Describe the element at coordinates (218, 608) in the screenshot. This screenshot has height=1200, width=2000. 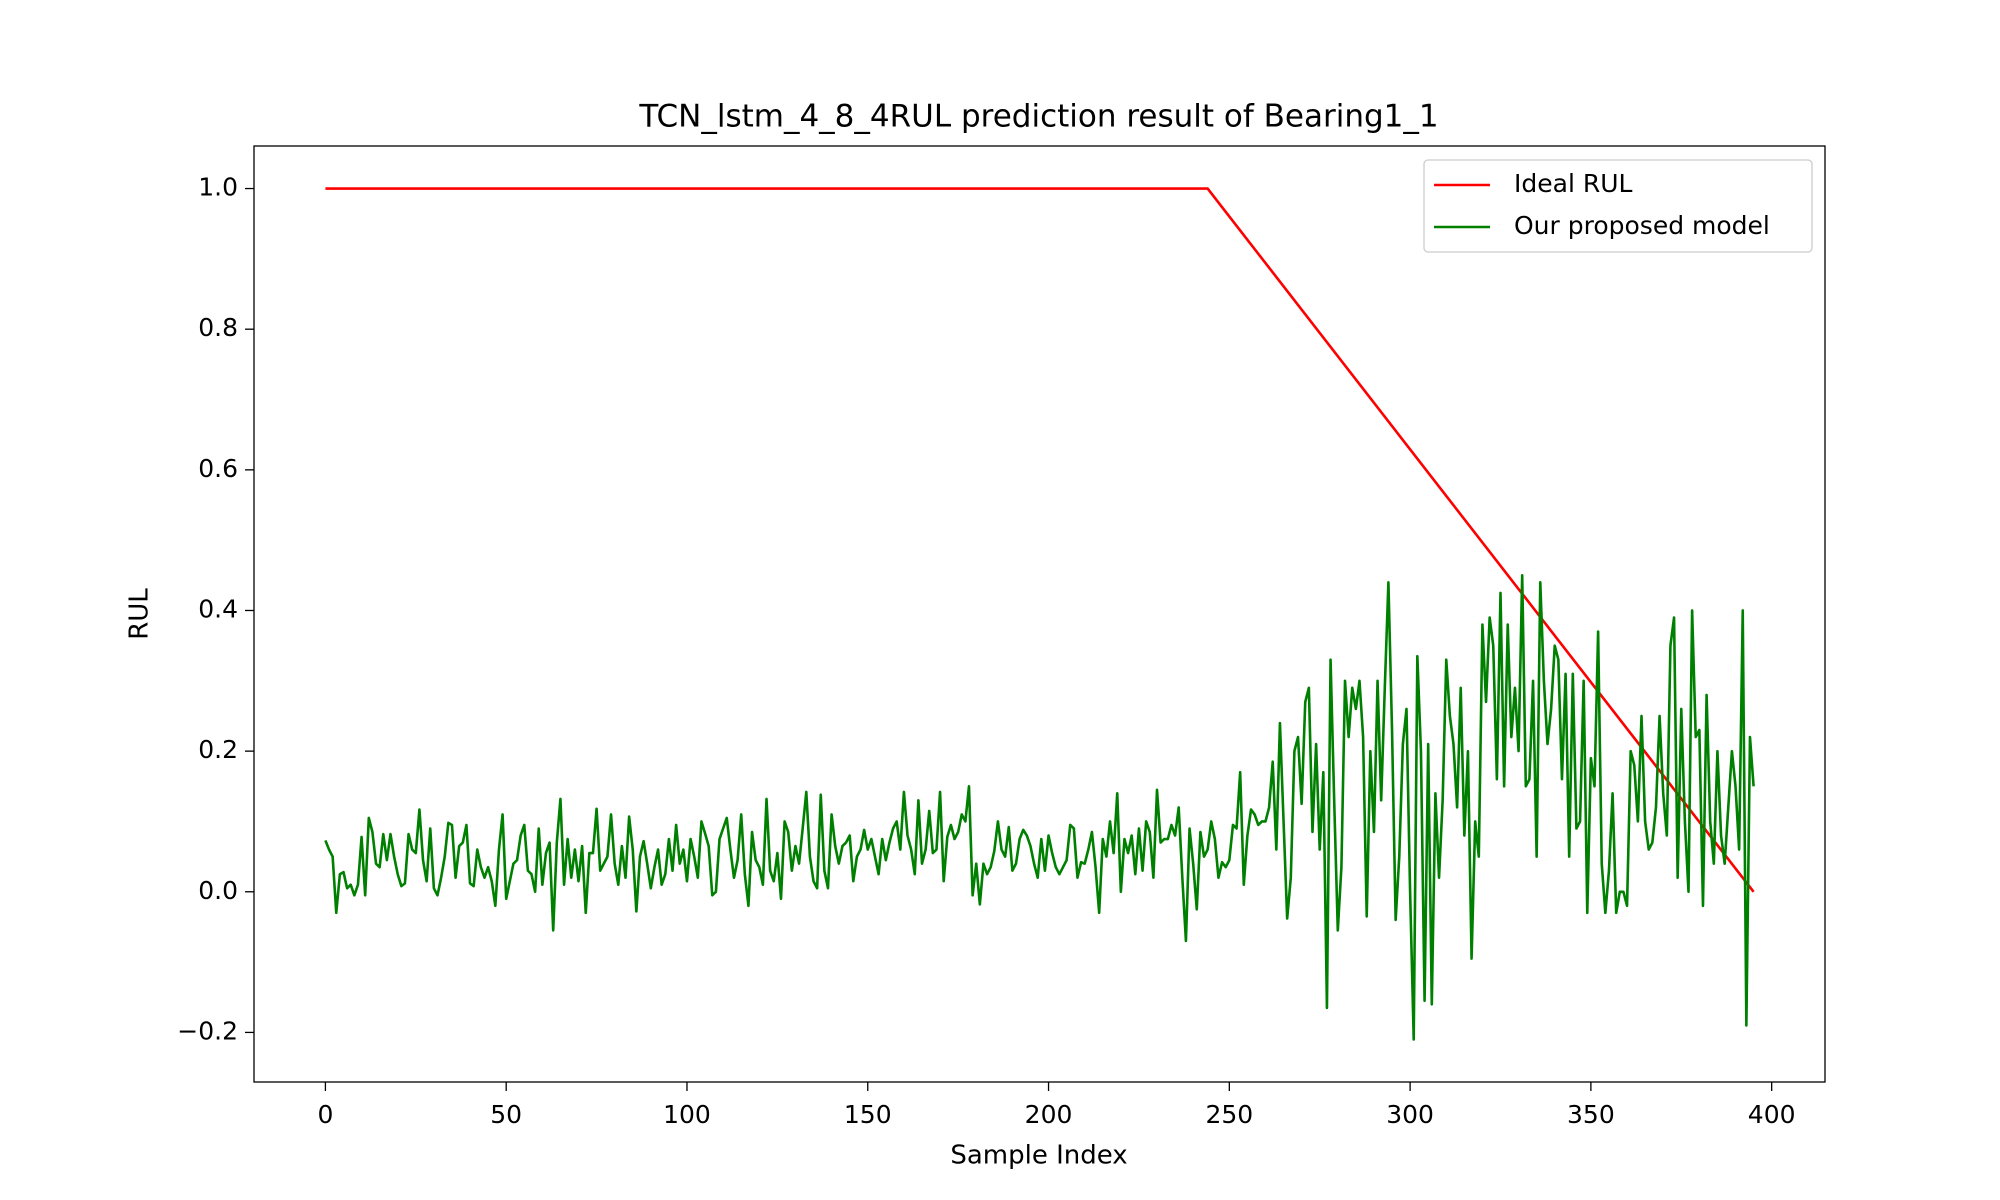
I see `y-tick-label: 0.4` at that location.